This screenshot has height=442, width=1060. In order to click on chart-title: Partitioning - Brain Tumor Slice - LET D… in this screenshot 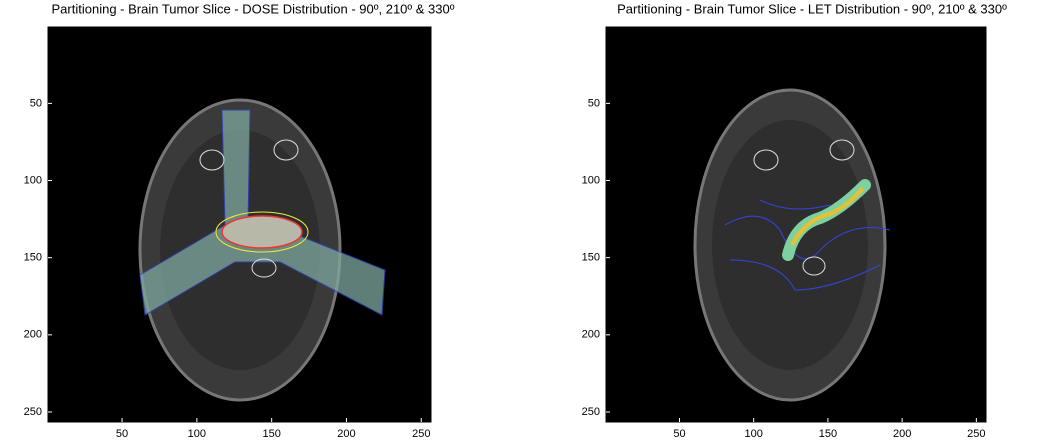, I will do `click(812, 8)`.